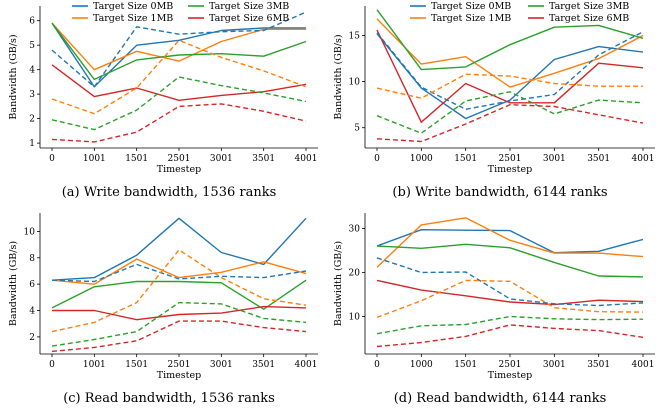  Describe the element at coordinates (32, 259) in the screenshot. I see `y-tick-label: 8` at that location.